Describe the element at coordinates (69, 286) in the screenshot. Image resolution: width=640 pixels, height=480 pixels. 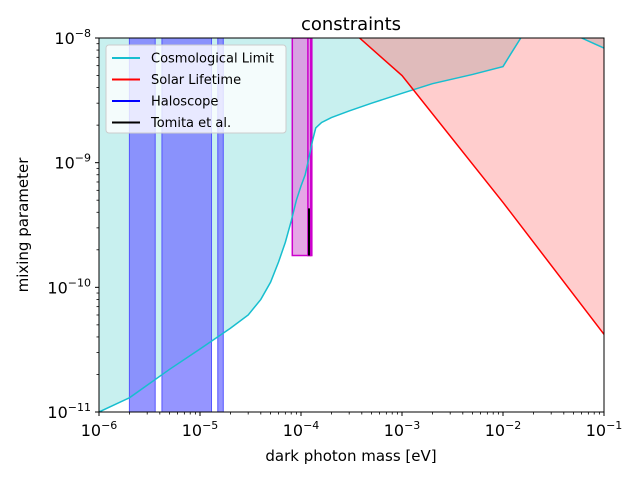
I see `y-tick-label: 10⁻¹⁰` at that location.